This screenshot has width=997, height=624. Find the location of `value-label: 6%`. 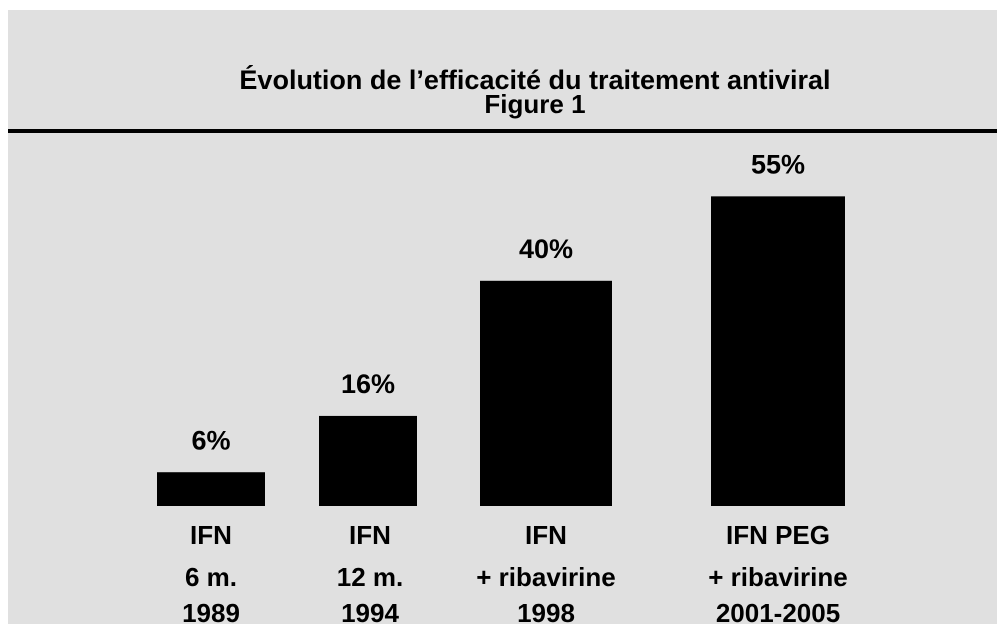

value-label: 6% is located at coordinates (210, 440).